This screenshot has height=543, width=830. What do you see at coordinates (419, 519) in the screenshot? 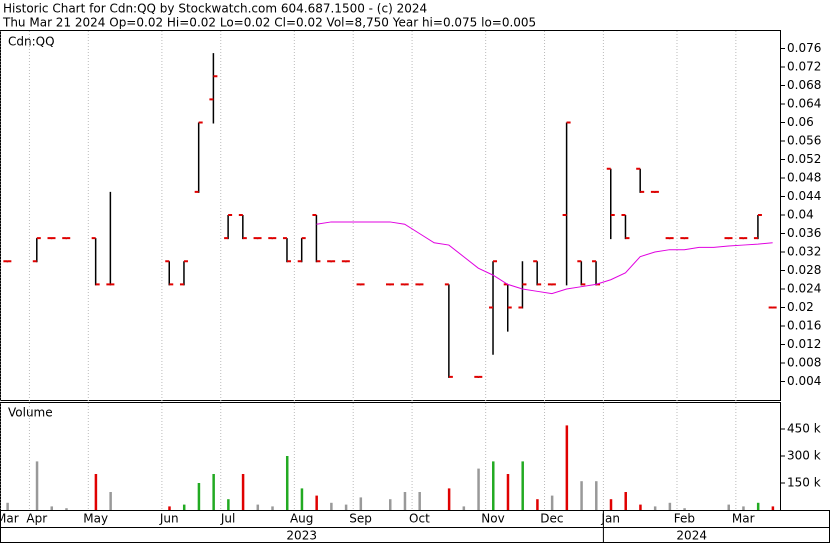
I see `x-tick-label: Oct` at bounding box center [419, 519].